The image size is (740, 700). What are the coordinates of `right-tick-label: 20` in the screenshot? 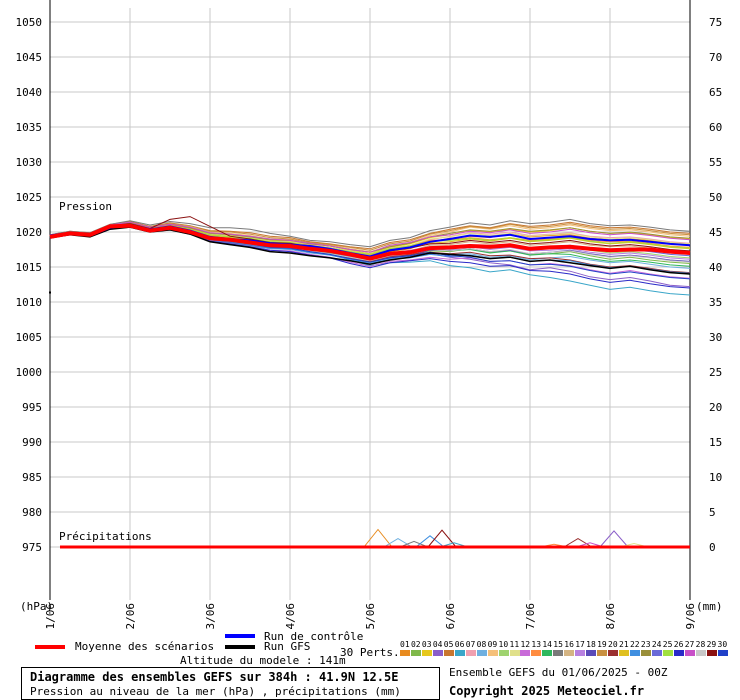 It's located at (715, 407).